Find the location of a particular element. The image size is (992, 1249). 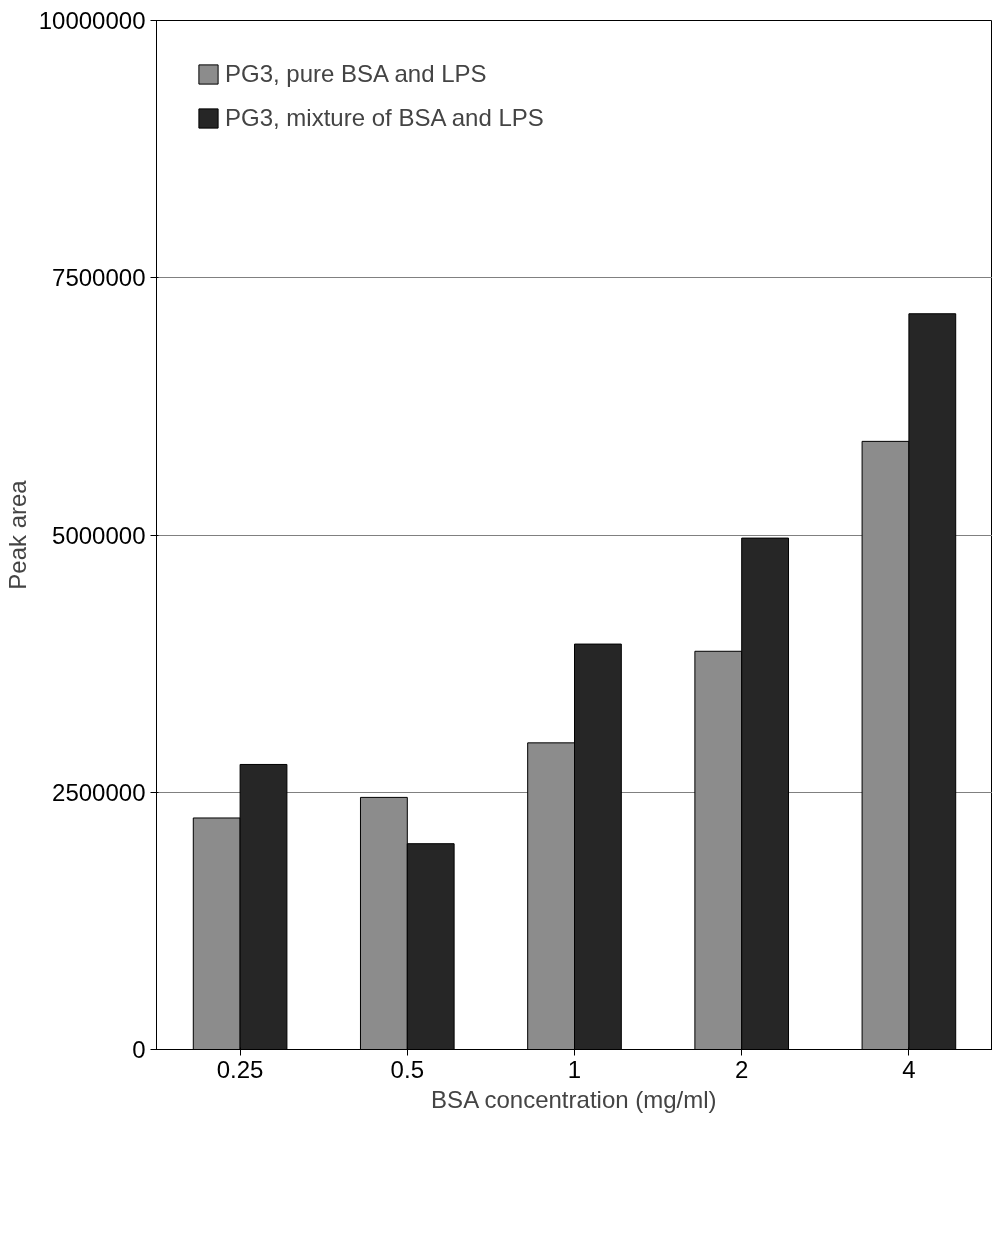

y-axis-title: Peak area is located at coordinates (17, 534).